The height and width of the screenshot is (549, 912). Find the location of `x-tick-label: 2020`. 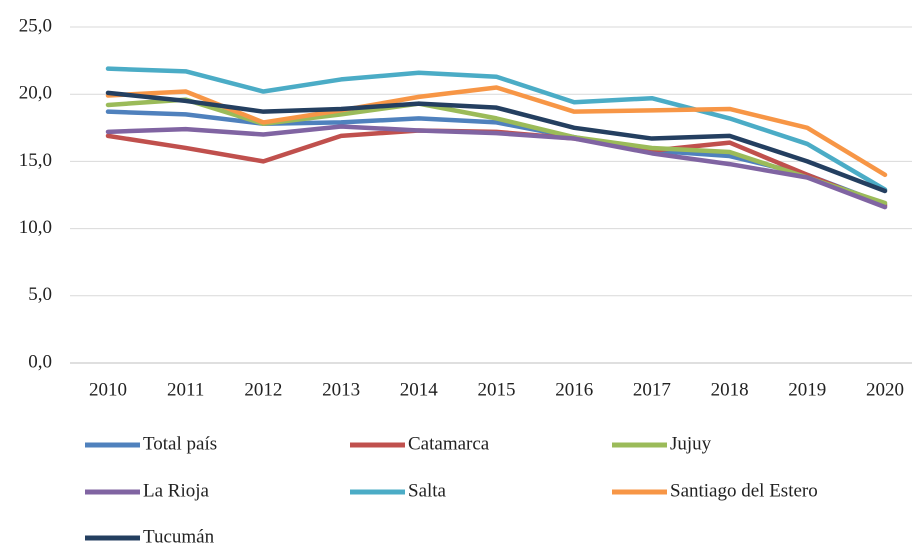

x-tick-label: 2020 is located at coordinates (885, 389).